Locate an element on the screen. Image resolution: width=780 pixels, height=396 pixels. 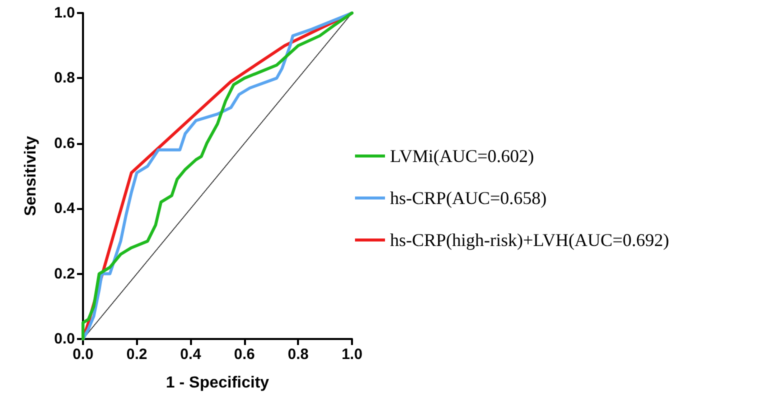
x-tick-label: 0.0 is located at coordinates (83, 354).